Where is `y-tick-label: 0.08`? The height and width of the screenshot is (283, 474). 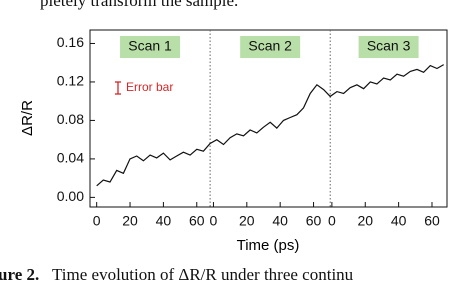
y-tick-label: 0.08 is located at coordinates (70, 119).